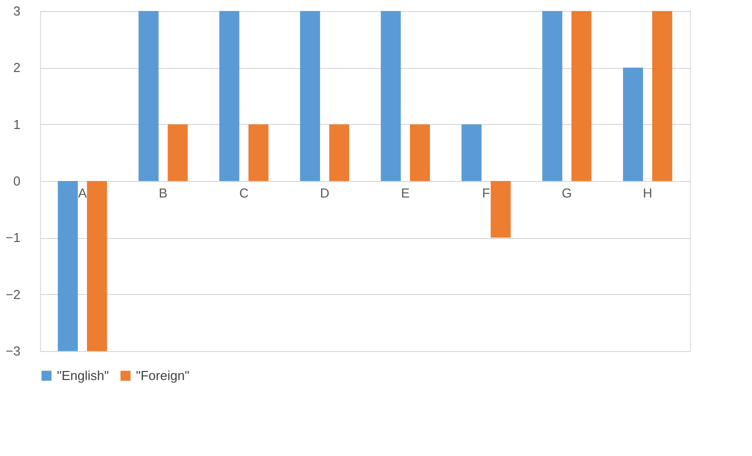  I want to click on x-tick-label: E, so click(405, 193).